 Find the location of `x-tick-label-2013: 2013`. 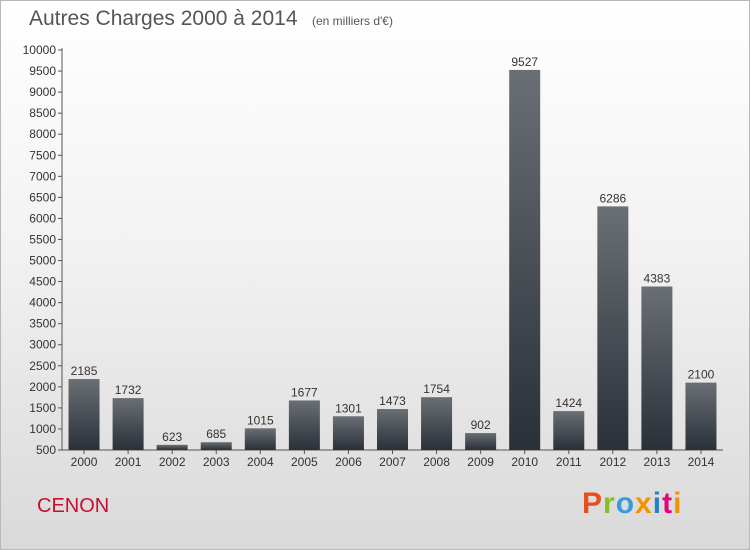

x-tick-label-2013: 2013 is located at coordinates (657, 462).